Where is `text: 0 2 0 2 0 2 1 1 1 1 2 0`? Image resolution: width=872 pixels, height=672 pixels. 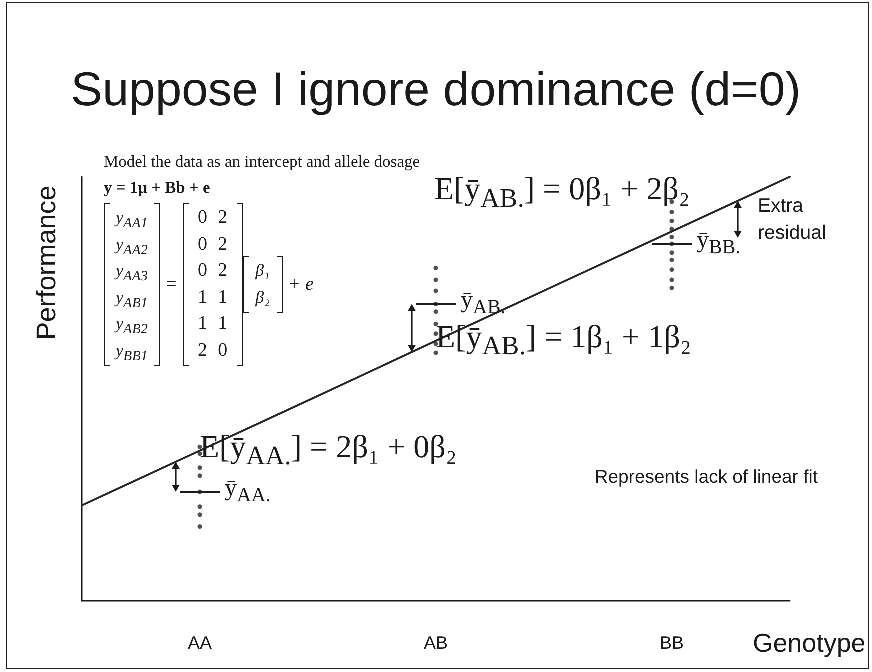 text: 0 2 0 2 0 2 1 1 1 1 2 0 is located at coordinates (213, 283).